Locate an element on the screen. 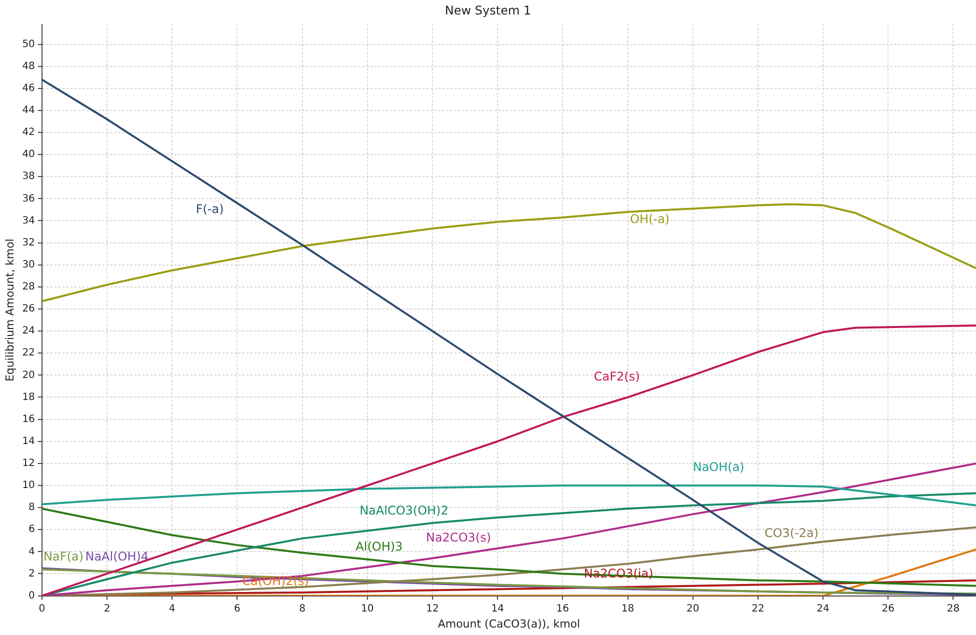 The width and height of the screenshot is (976, 635). y-tick-label: 22 is located at coordinates (28, 353).